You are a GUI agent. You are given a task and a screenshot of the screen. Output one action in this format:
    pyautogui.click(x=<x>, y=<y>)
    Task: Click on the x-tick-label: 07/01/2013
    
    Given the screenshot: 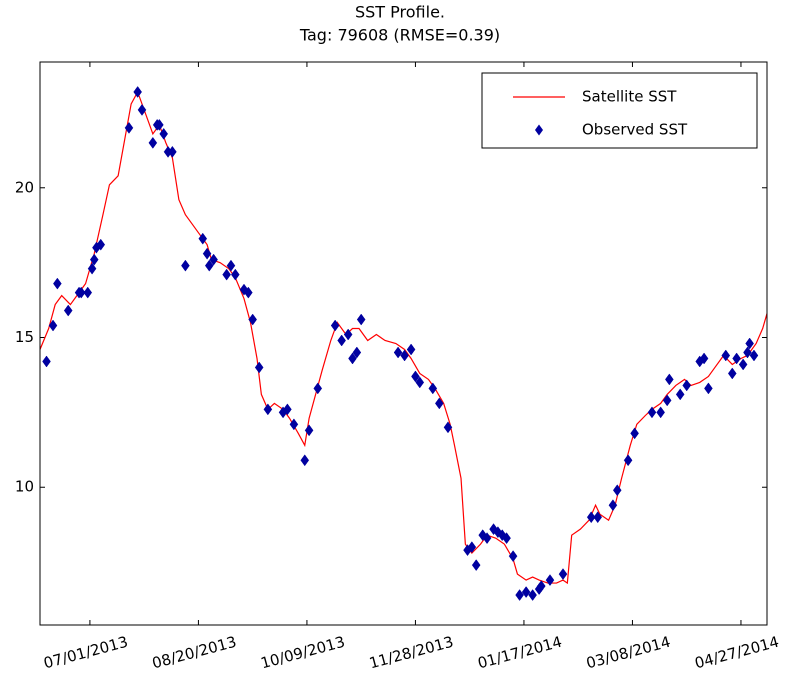 What is the action you would take?
    pyautogui.click(x=86, y=653)
    